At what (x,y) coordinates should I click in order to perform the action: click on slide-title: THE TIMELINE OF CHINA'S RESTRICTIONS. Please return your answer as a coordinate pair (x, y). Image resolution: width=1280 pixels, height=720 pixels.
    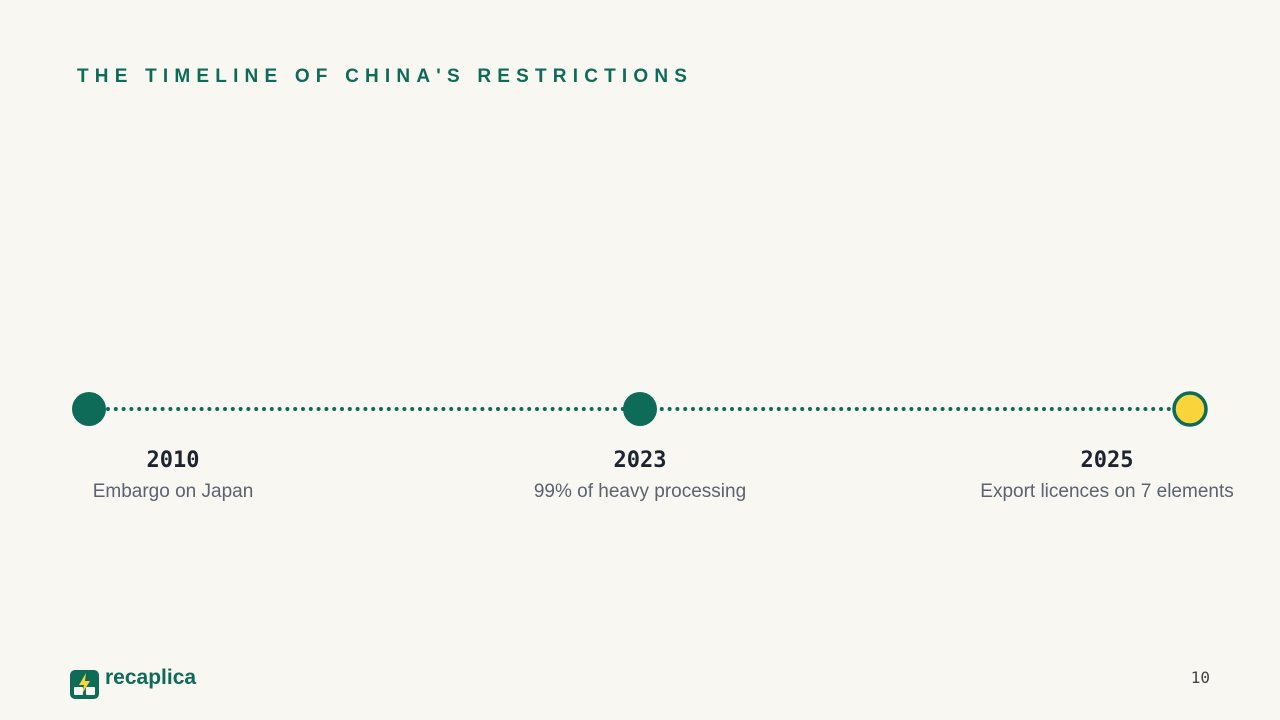
    Looking at the image, I should click on (385, 76).